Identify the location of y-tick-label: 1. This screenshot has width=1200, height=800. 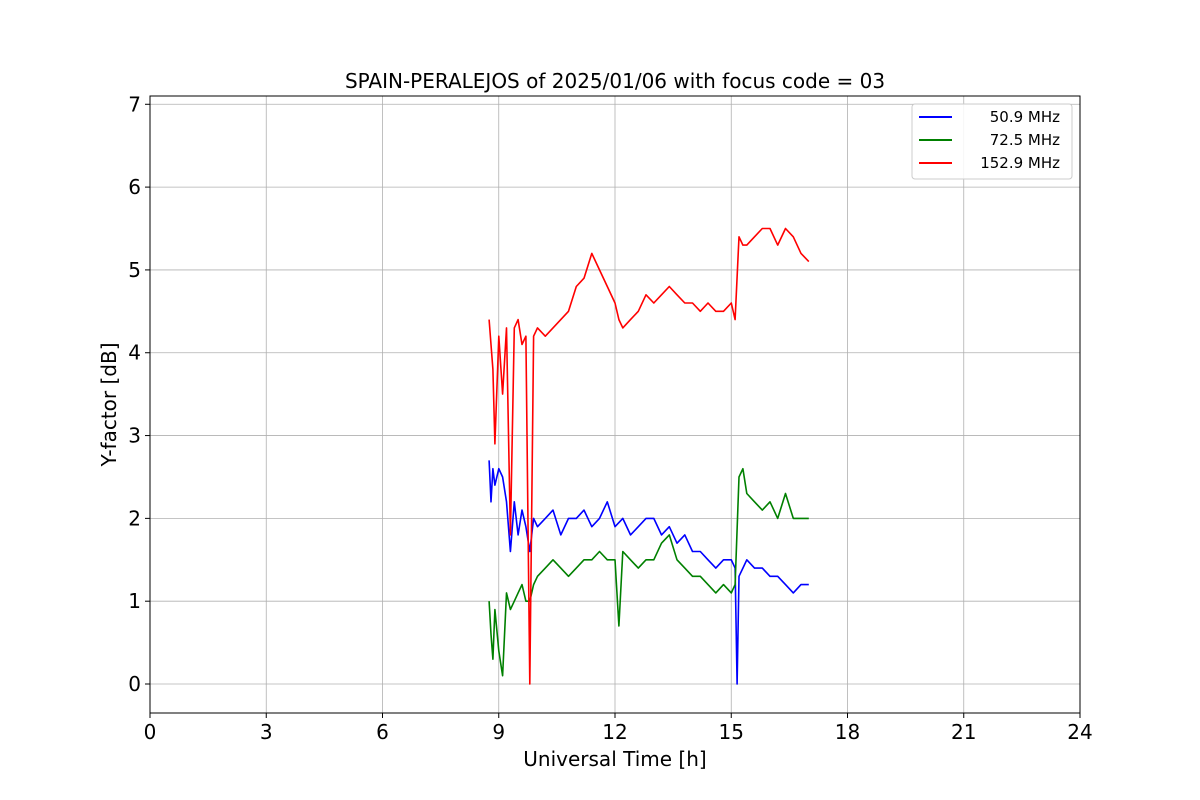
(134, 601).